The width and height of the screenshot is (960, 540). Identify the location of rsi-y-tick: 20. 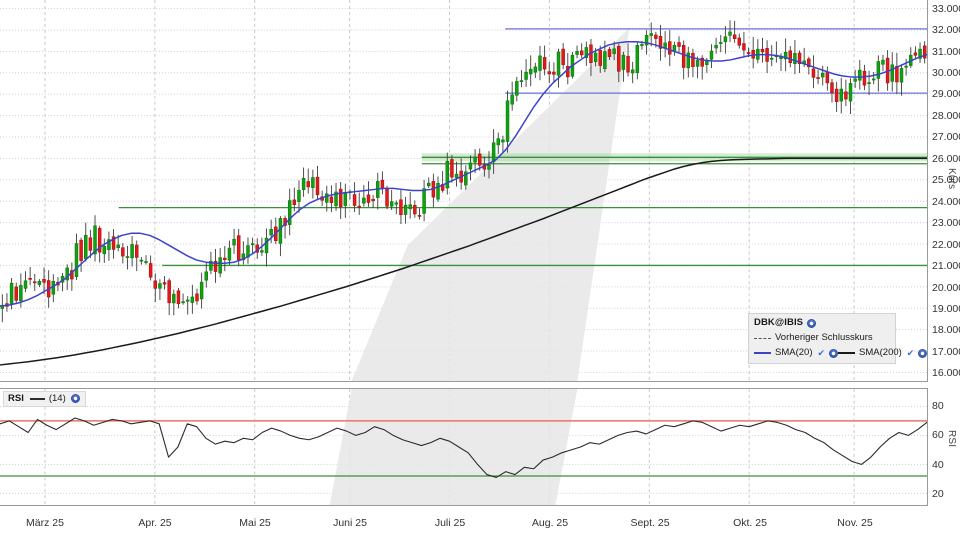
(938, 493).